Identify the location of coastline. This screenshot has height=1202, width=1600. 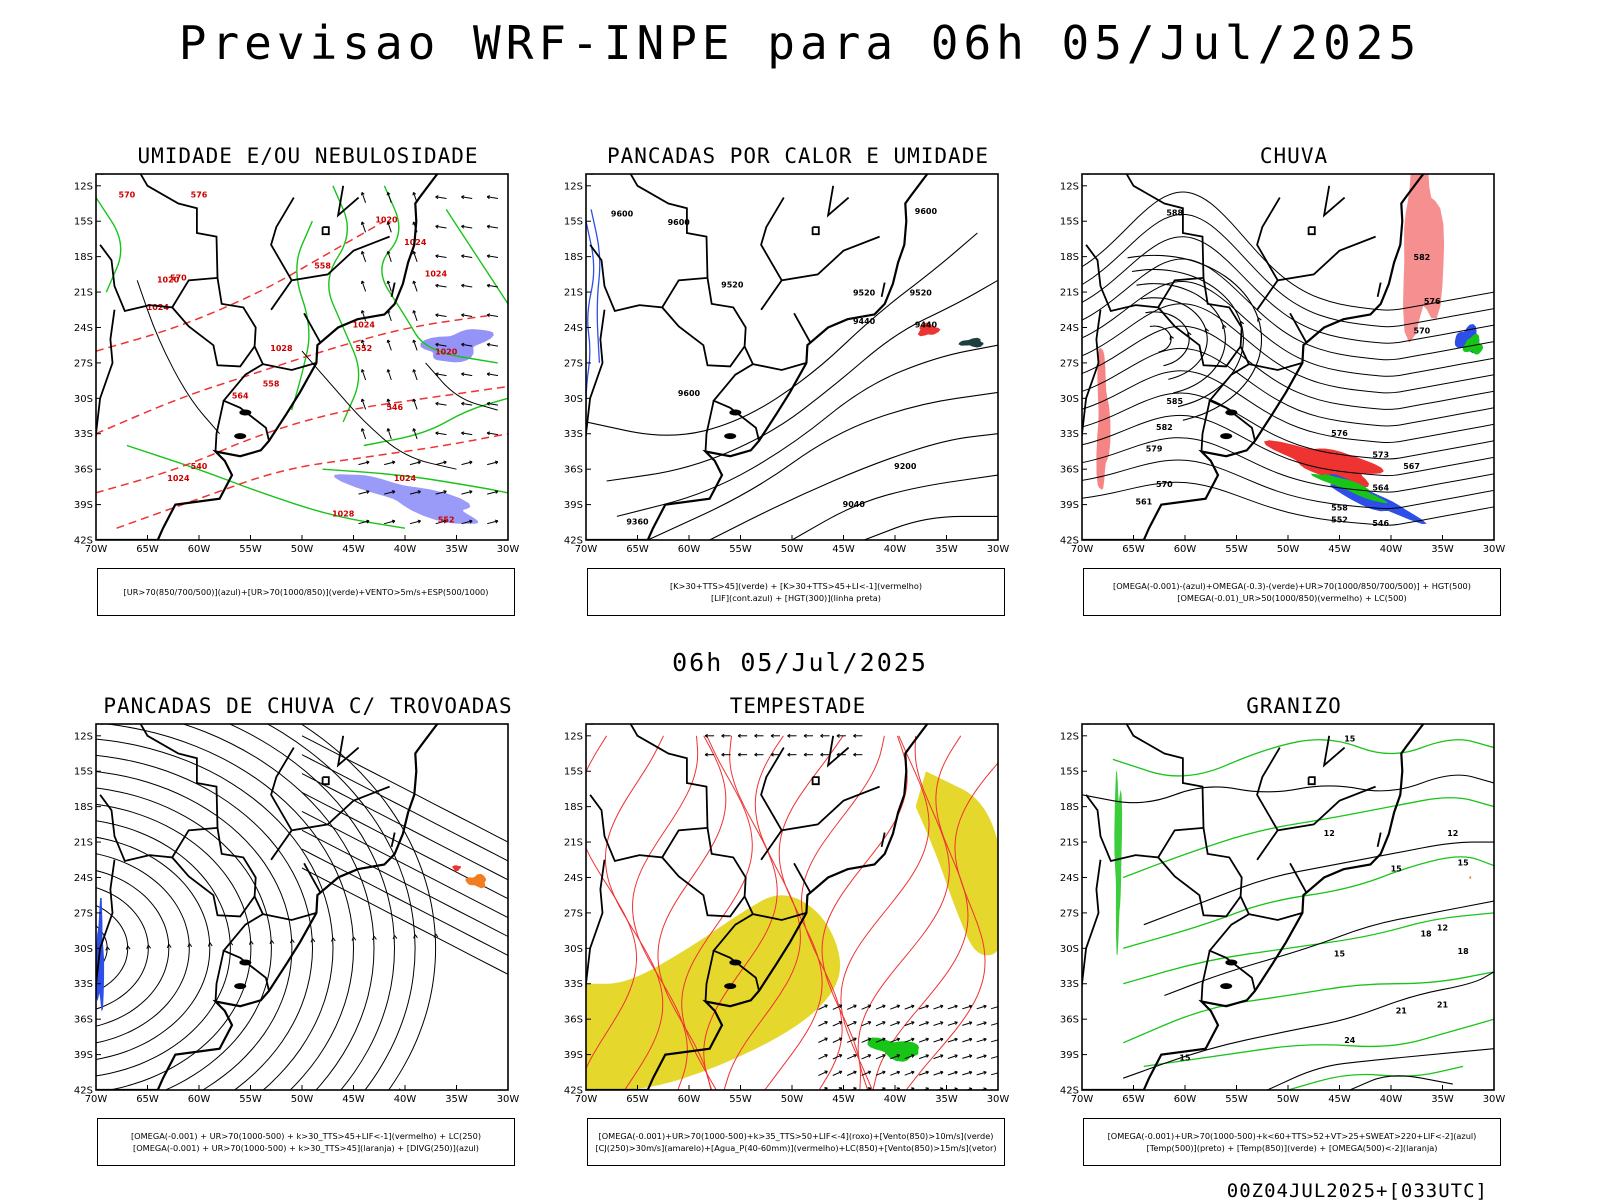
(267, 357).